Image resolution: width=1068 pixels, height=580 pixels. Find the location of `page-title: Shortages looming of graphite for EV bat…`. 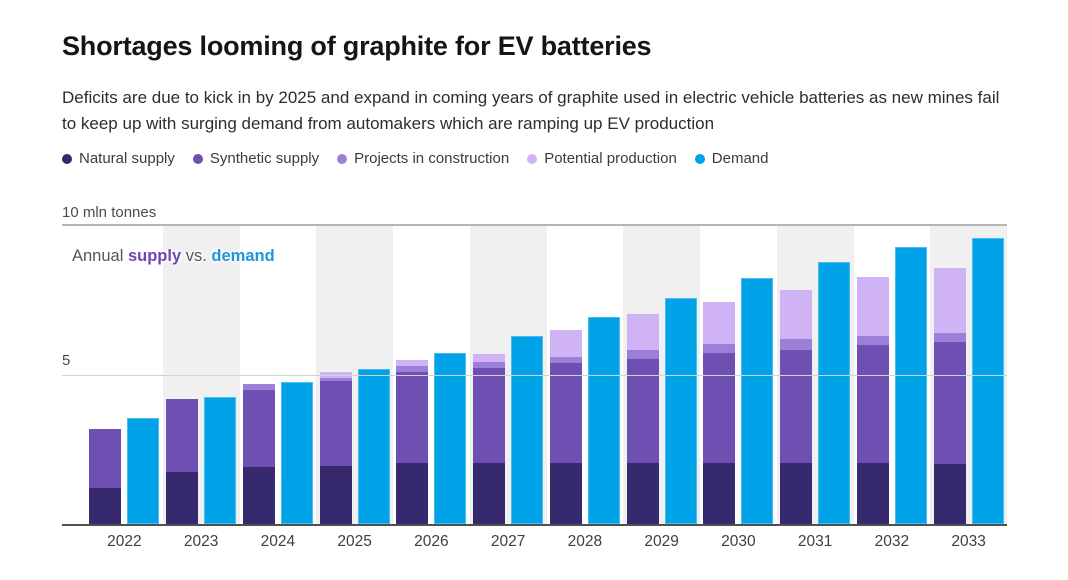

page-title: Shortages looming of graphite for EV bat… is located at coordinates (357, 46).